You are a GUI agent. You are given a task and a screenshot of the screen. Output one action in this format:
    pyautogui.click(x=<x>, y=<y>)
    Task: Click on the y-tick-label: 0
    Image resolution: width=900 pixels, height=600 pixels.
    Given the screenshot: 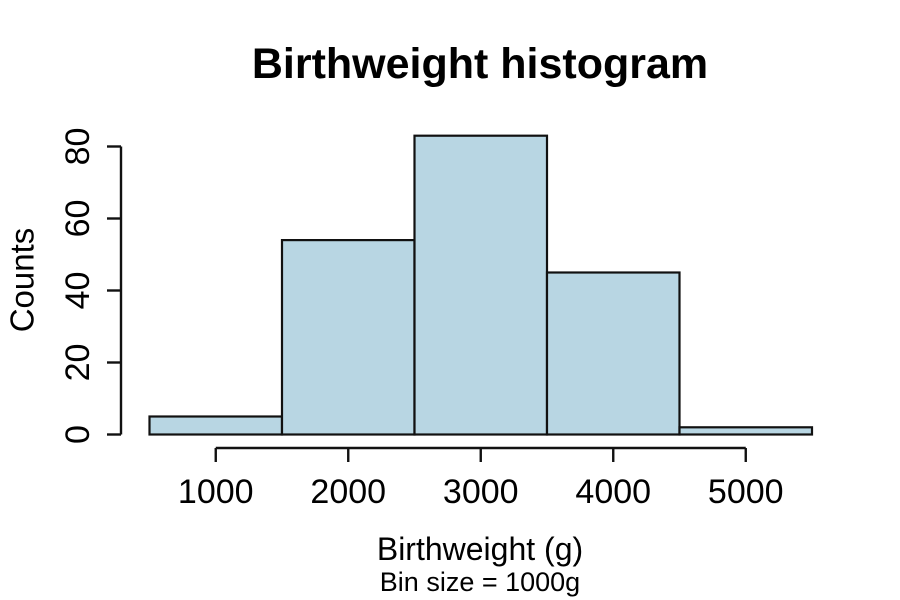 What is the action you would take?
    pyautogui.click(x=78, y=434)
    